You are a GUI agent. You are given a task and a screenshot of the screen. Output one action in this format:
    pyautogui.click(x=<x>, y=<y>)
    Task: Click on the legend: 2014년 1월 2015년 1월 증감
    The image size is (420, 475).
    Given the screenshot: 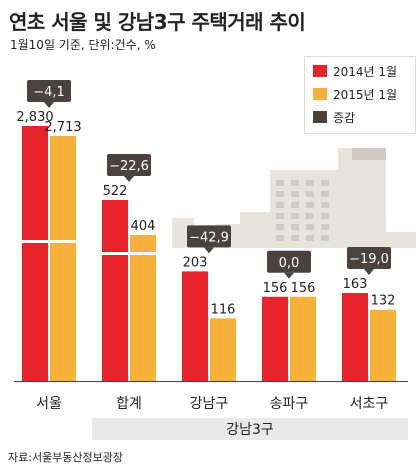 What is the action you would take?
    pyautogui.click(x=360, y=95)
    